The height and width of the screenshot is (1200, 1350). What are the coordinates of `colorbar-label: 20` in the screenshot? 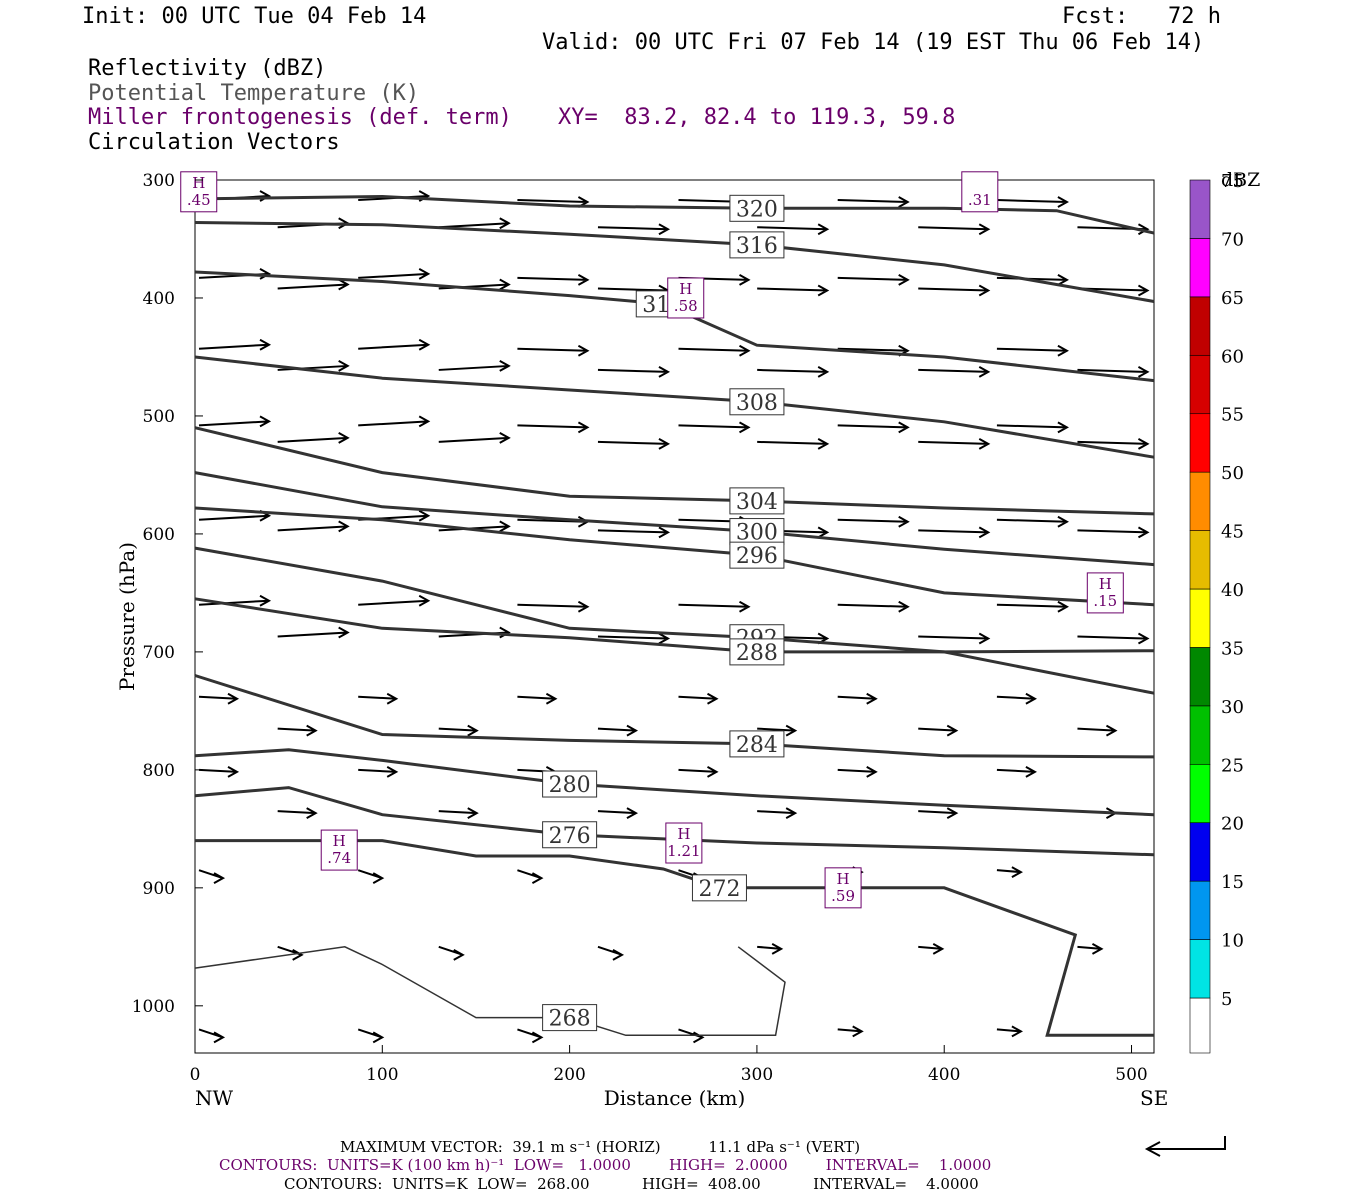 It's located at (1232, 824).